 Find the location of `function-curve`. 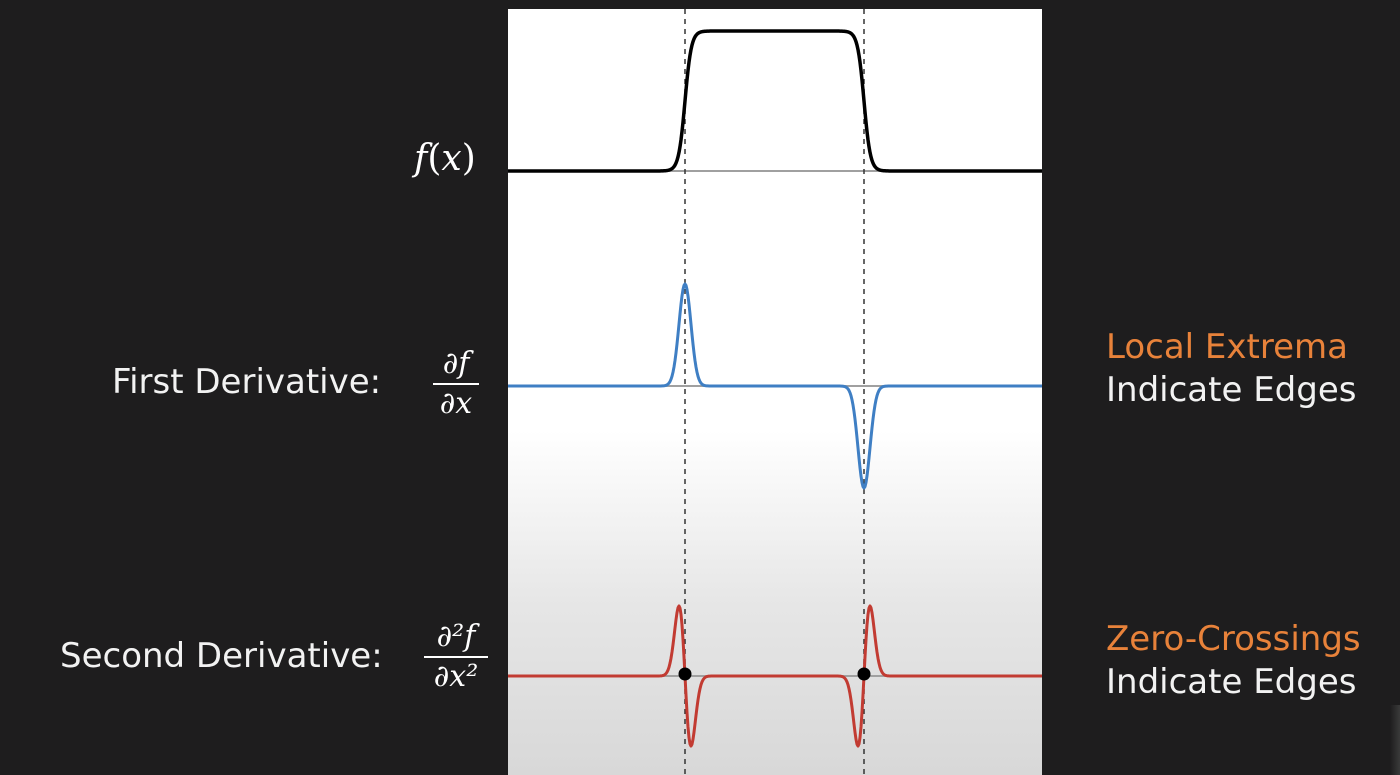

function-curve is located at coordinates (775, 101).